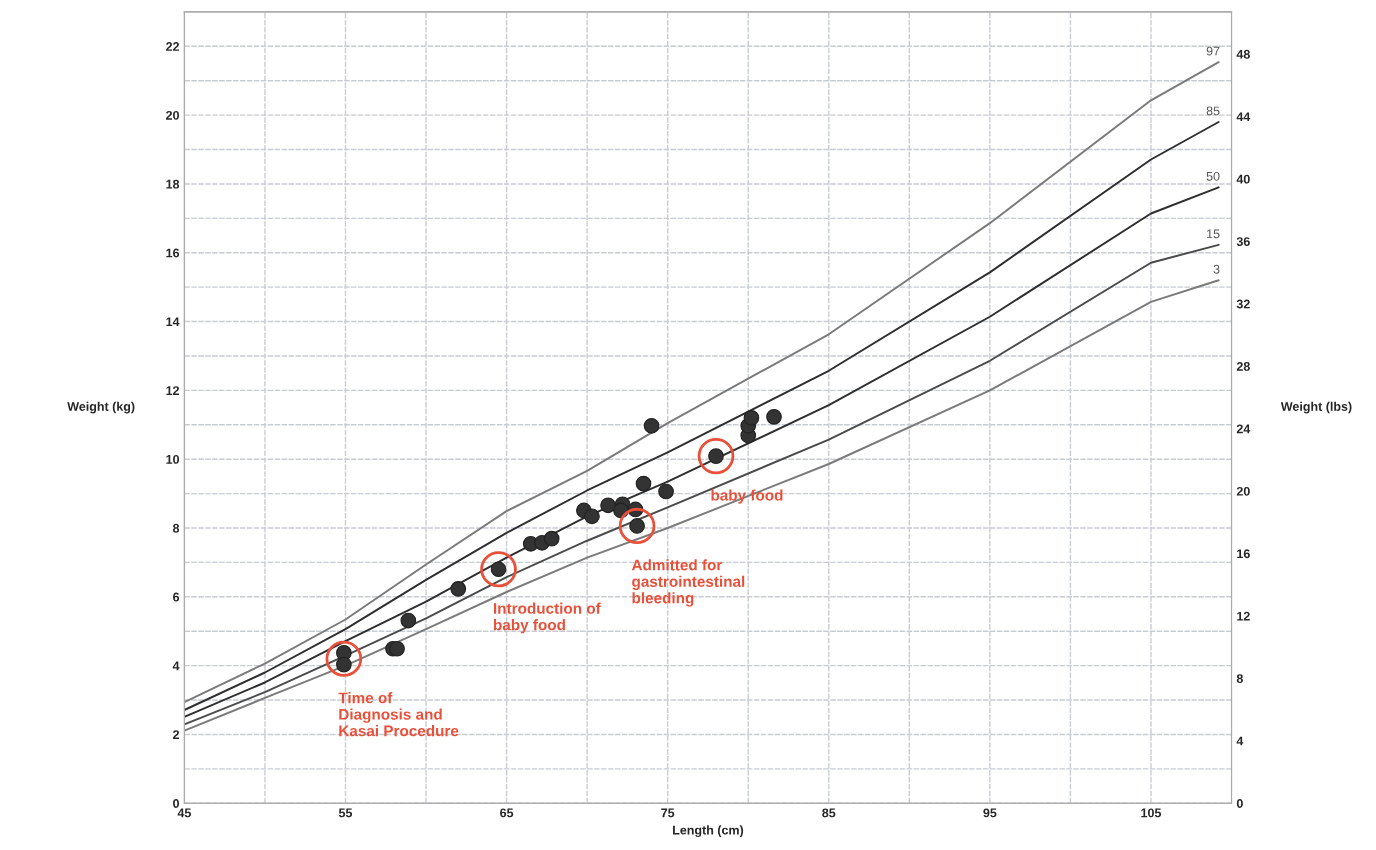  What do you see at coordinates (1243, 366) in the screenshot?
I see `y2-tick-label: 28` at bounding box center [1243, 366].